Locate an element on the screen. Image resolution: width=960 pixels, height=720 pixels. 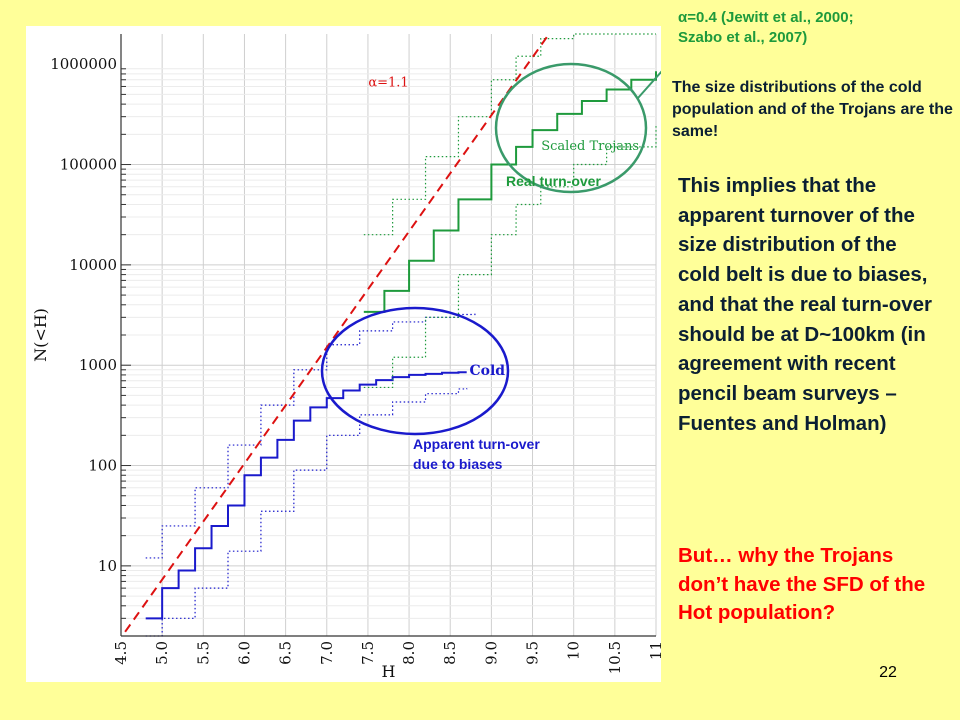
y-tick-label: 1000 is located at coordinates (98, 365).